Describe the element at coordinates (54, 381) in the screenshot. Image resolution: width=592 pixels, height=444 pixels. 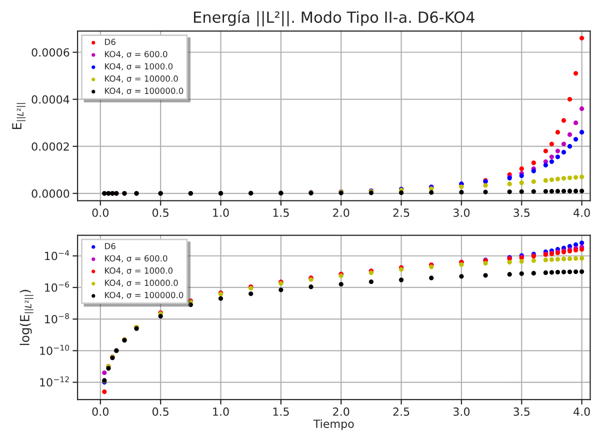
I see `y-tick-label: 10$^{−12}$` at that location.